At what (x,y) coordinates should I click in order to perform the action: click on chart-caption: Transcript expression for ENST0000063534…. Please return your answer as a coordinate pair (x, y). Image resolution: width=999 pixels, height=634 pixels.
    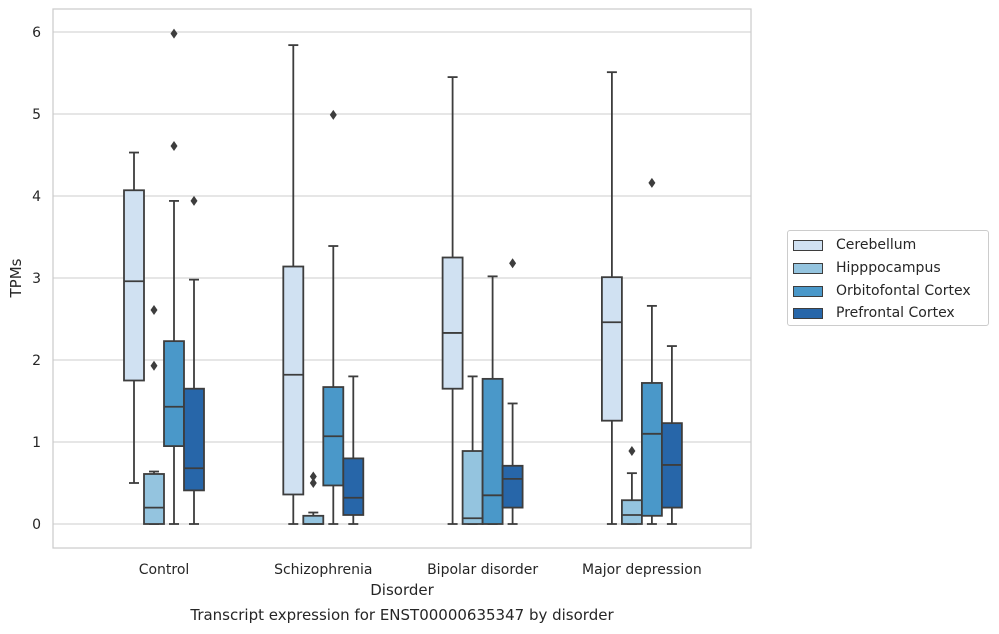
    Looking at the image, I should click on (402, 615).